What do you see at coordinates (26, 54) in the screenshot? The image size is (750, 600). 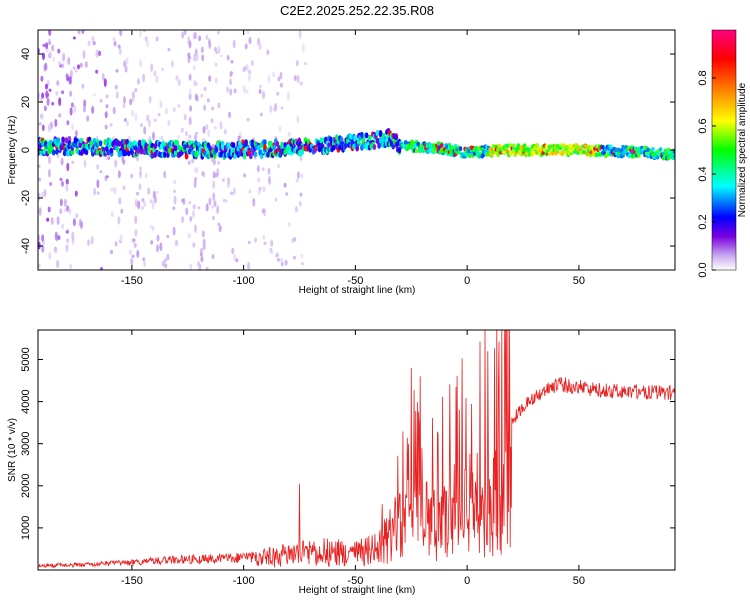 I see `spectrogram-ytick-label: 40` at bounding box center [26, 54].